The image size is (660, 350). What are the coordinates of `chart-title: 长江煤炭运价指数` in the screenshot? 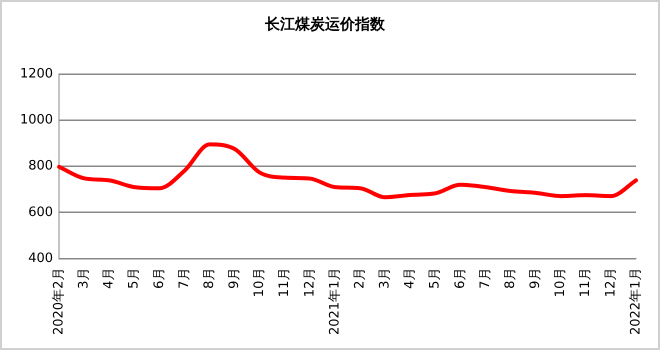 It's located at (325, 23).